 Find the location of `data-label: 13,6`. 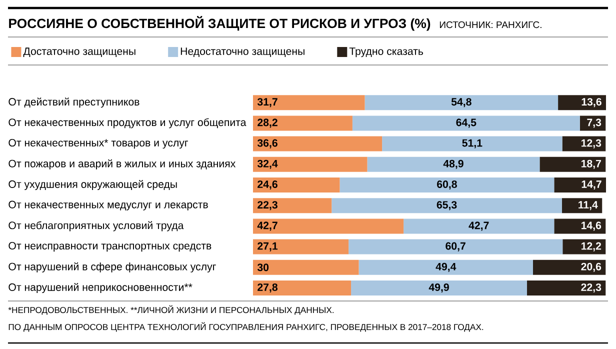

data-label: 13,6 is located at coordinates (592, 103).